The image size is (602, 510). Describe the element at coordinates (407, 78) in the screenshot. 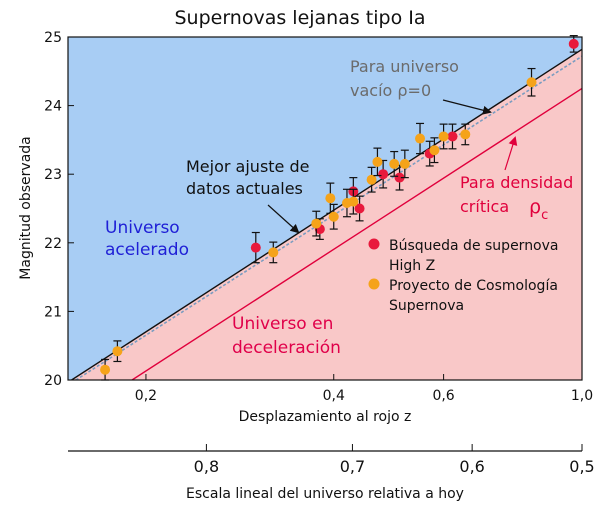

I see `empty-universe-annotation: Para universo vacío ρ=0` at that location.